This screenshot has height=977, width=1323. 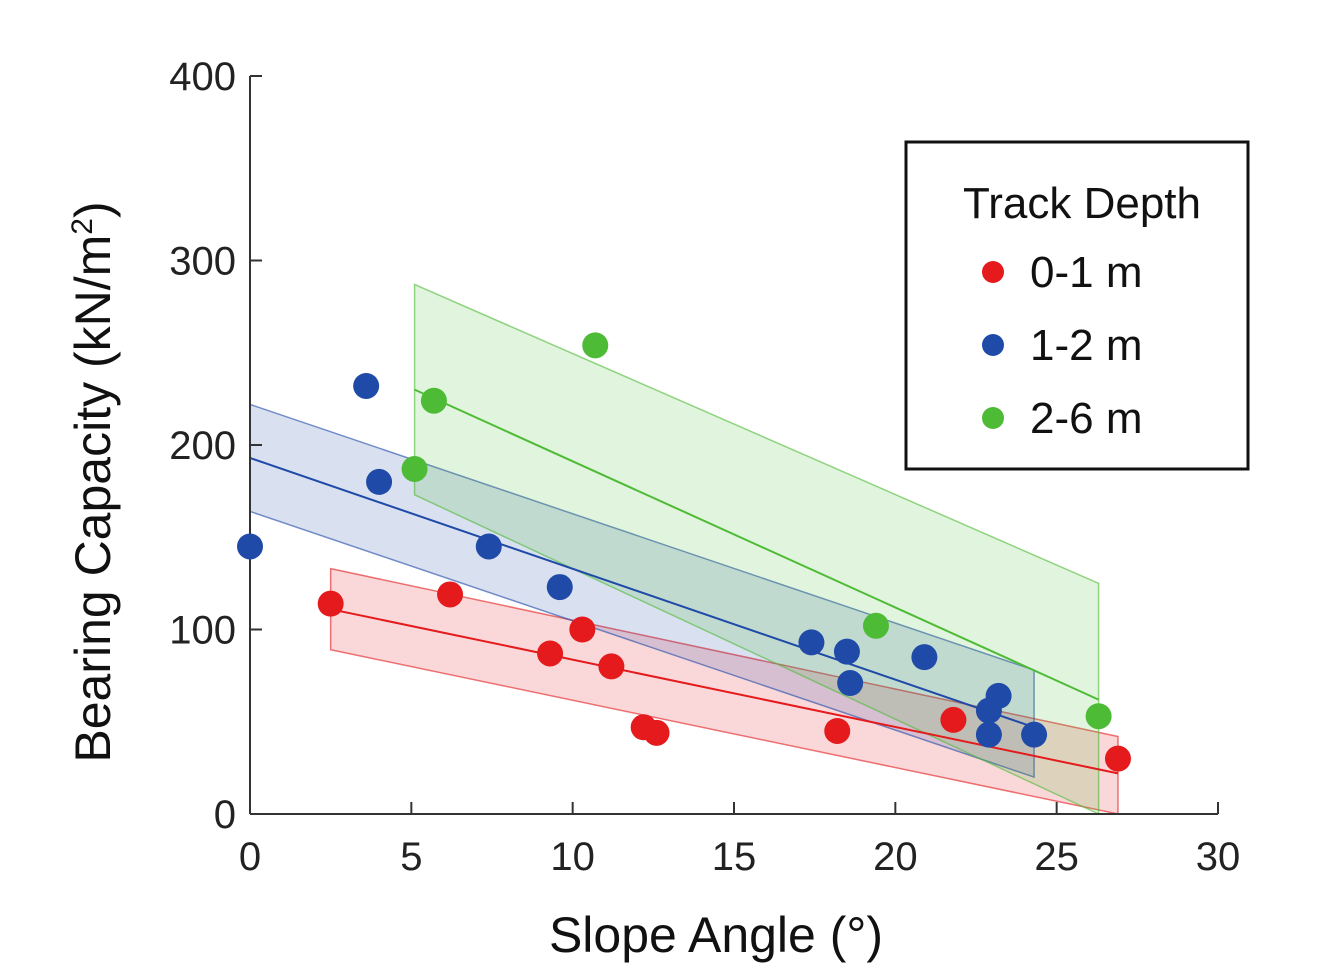 I want to click on x-tick-label: 10, so click(x=572, y=857).